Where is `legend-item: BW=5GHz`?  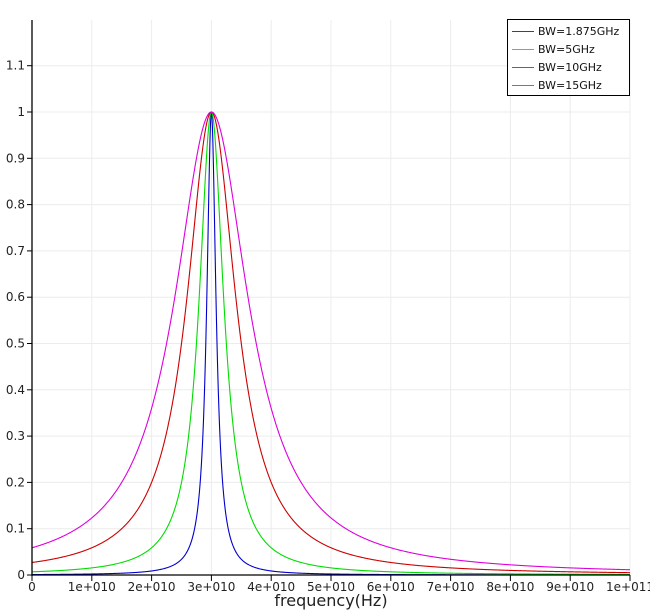
legend-item: BW=5GHz is located at coordinates (553, 49).